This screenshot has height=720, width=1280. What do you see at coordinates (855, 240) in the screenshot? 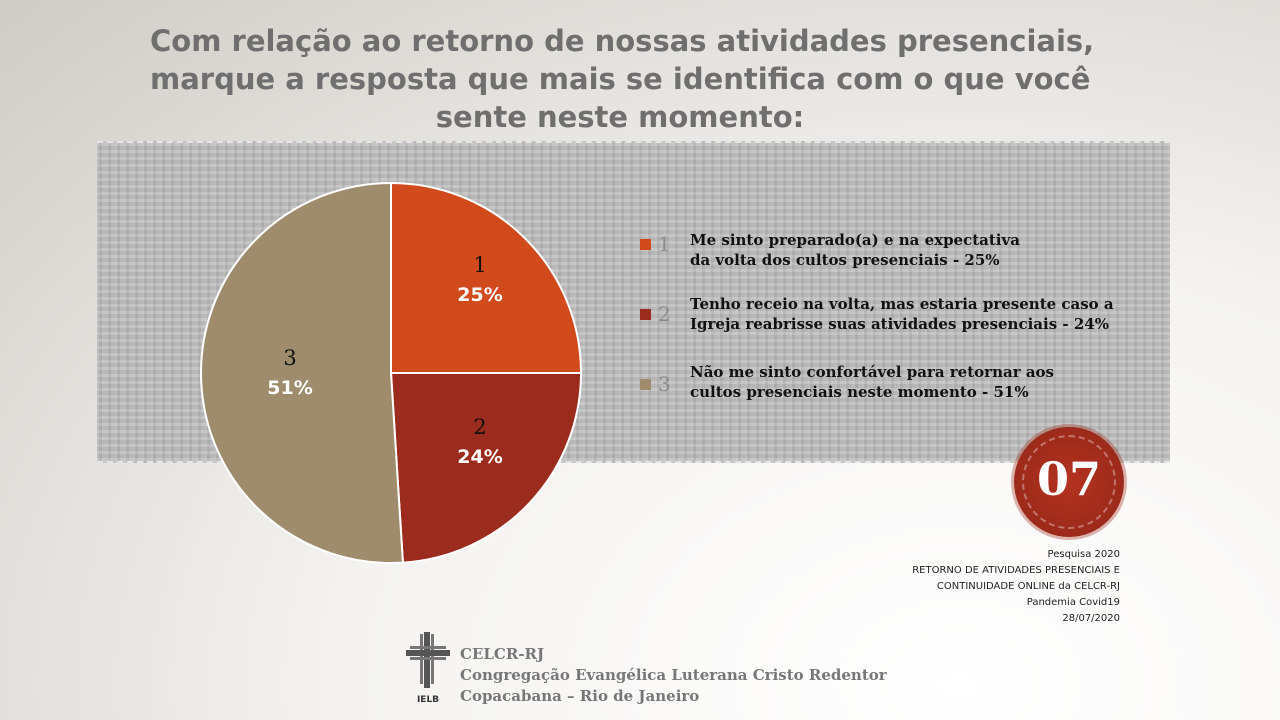
I see `legend-1-line-1: Me sinto preparado(a) e na expectativa` at bounding box center [855, 240].